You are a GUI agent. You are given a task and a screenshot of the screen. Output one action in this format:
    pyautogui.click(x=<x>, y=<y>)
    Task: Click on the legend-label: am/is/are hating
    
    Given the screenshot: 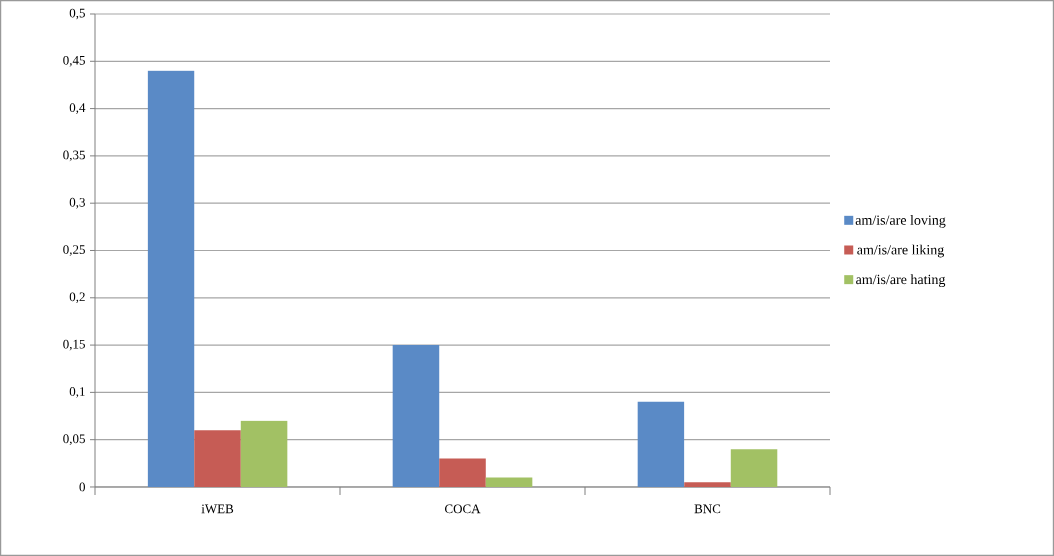 What is the action you would take?
    pyautogui.click(x=901, y=281)
    